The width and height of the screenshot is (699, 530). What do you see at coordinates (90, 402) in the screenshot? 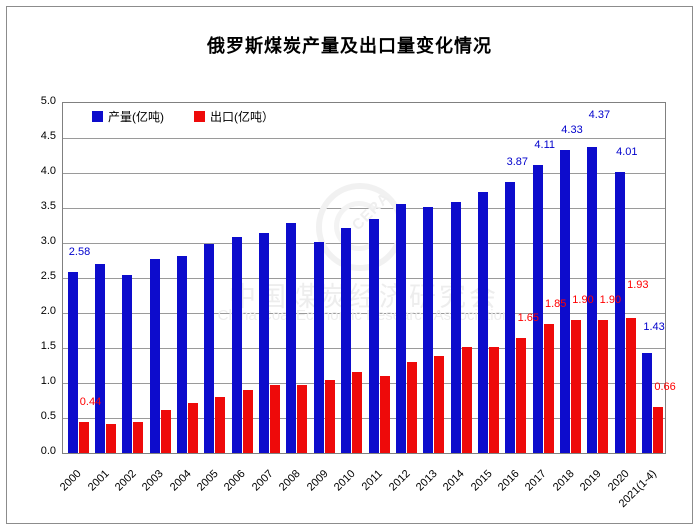
I see `bar-value-label-export: 0.44` at bounding box center [90, 402].